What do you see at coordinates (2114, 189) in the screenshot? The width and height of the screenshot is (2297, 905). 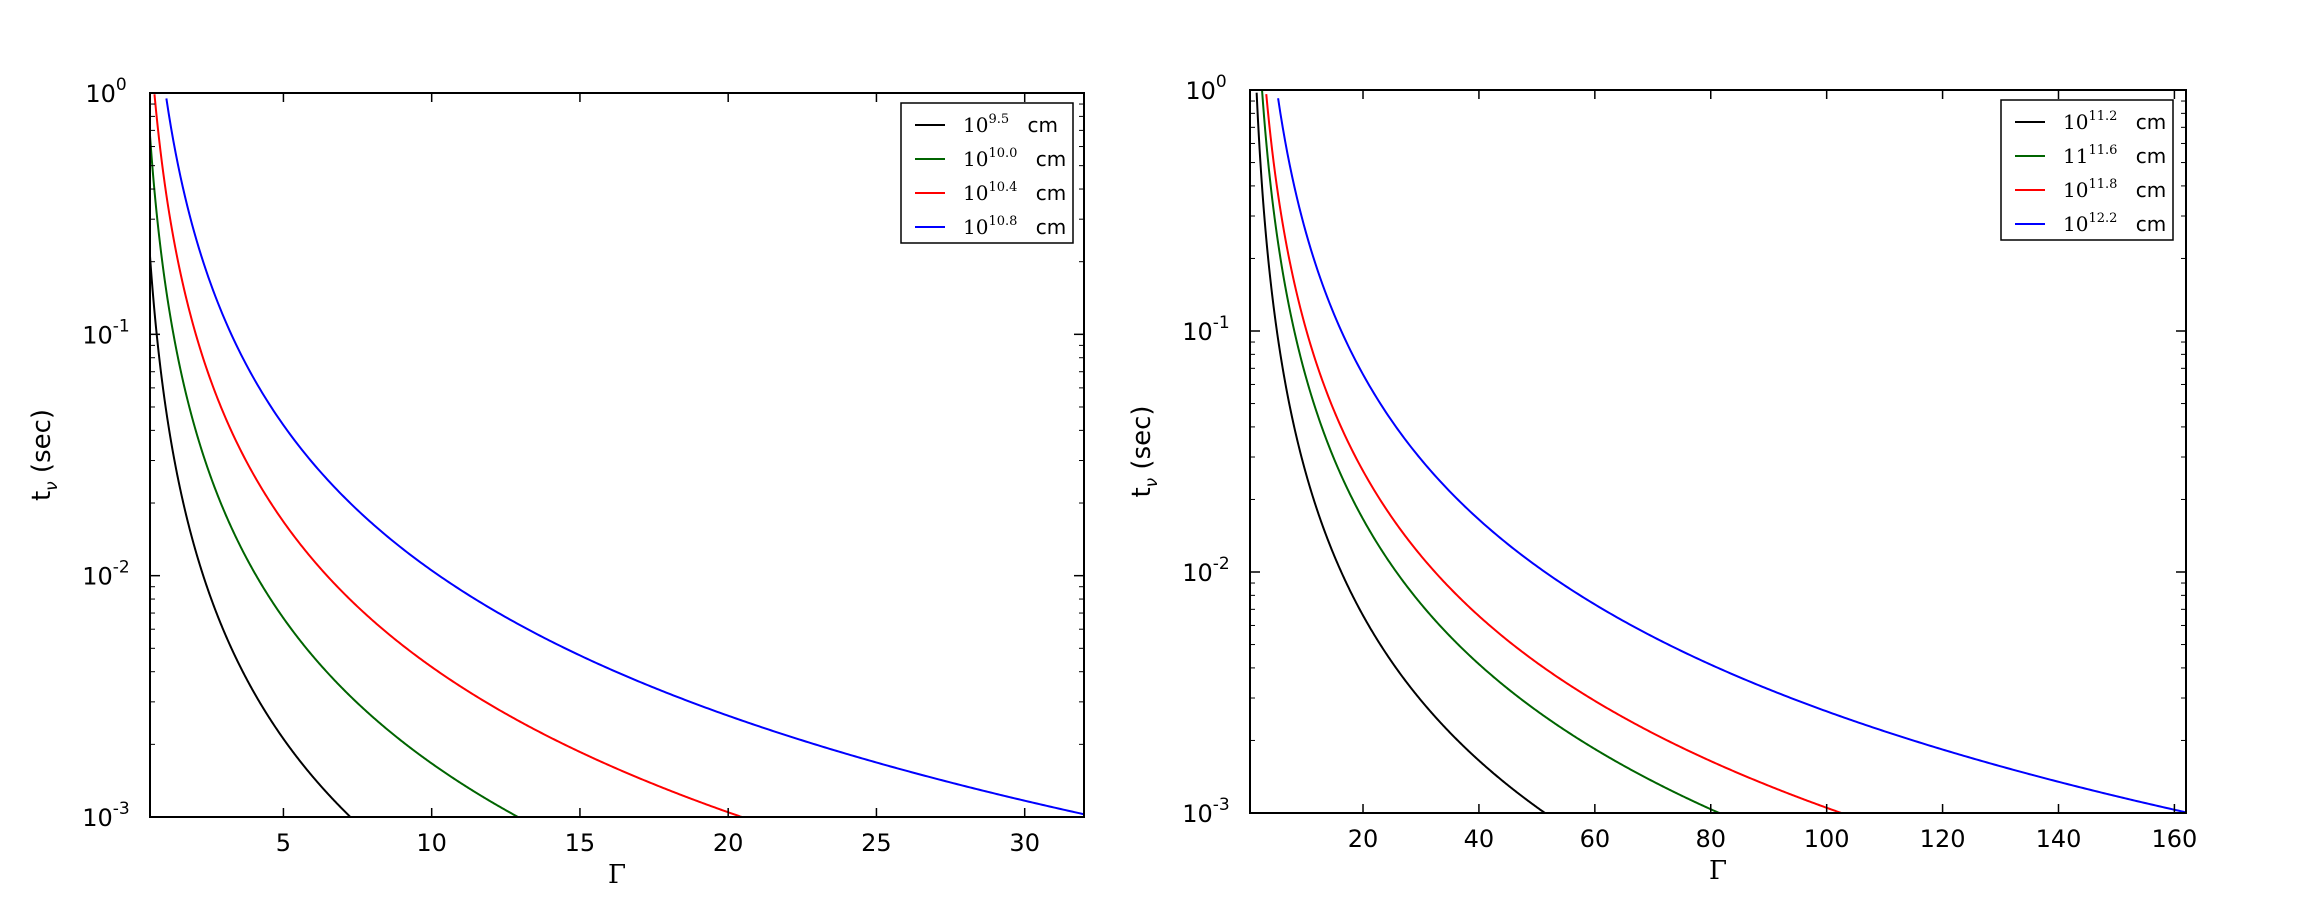 I see `legend-entry: 1011.8 cm` at bounding box center [2114, 189].